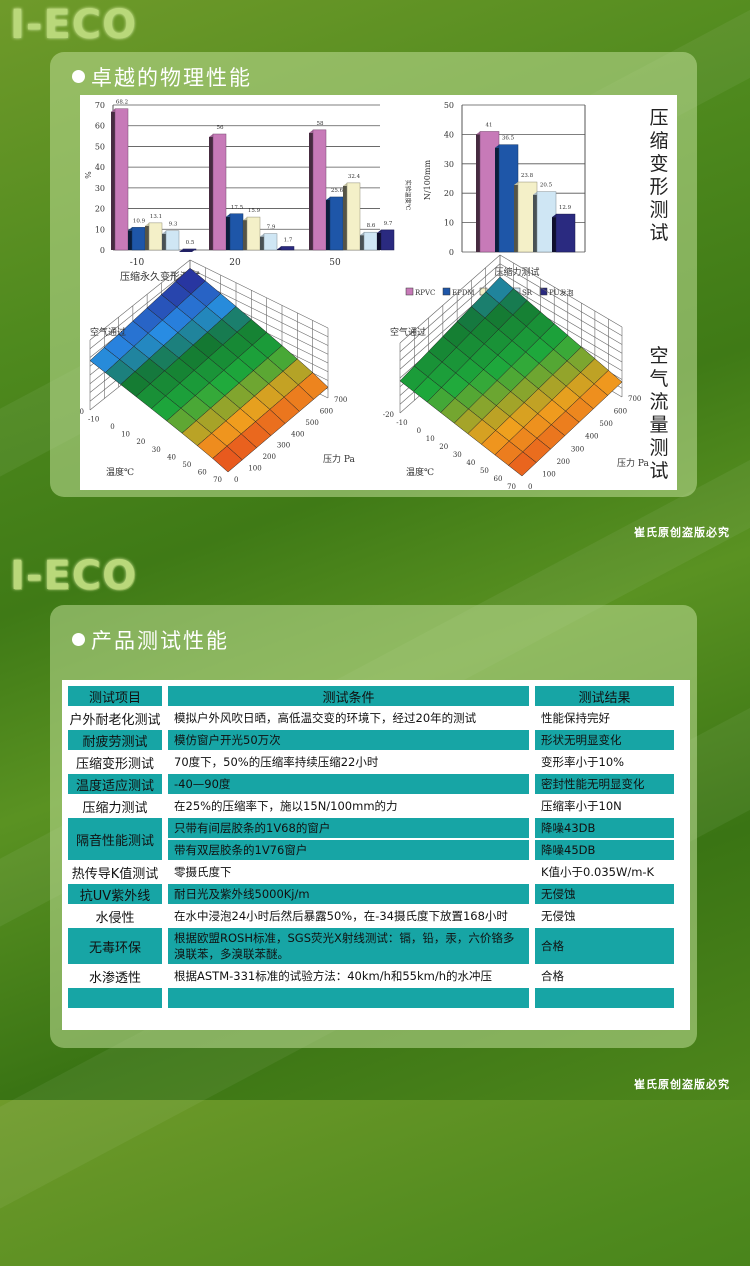 The image size is (750, 1266). I want to click on side-label-airflow: 空气流量测试, so click(659, 413).